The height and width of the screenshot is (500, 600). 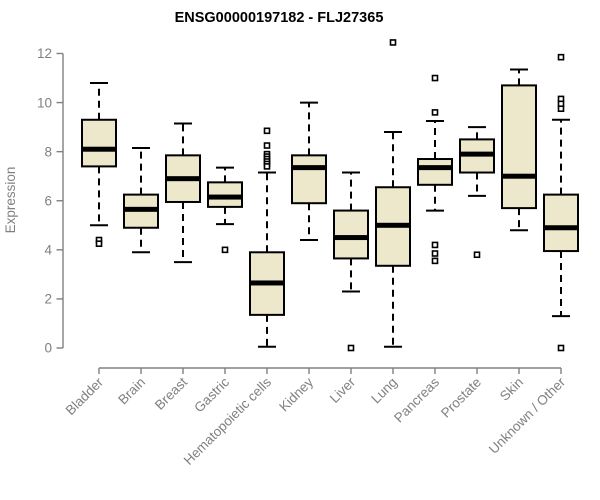 What do you see at coordinates (10, 200) in the screenshot?
I see `y-axis-title: Expression` at bounding box center [10, 200].